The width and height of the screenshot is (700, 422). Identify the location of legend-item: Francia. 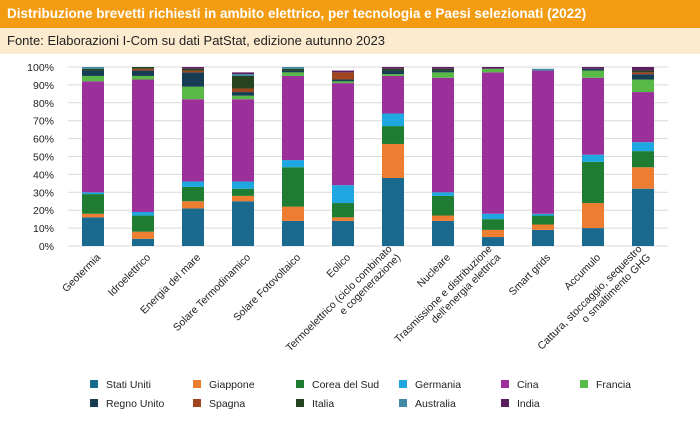
(605, 385).